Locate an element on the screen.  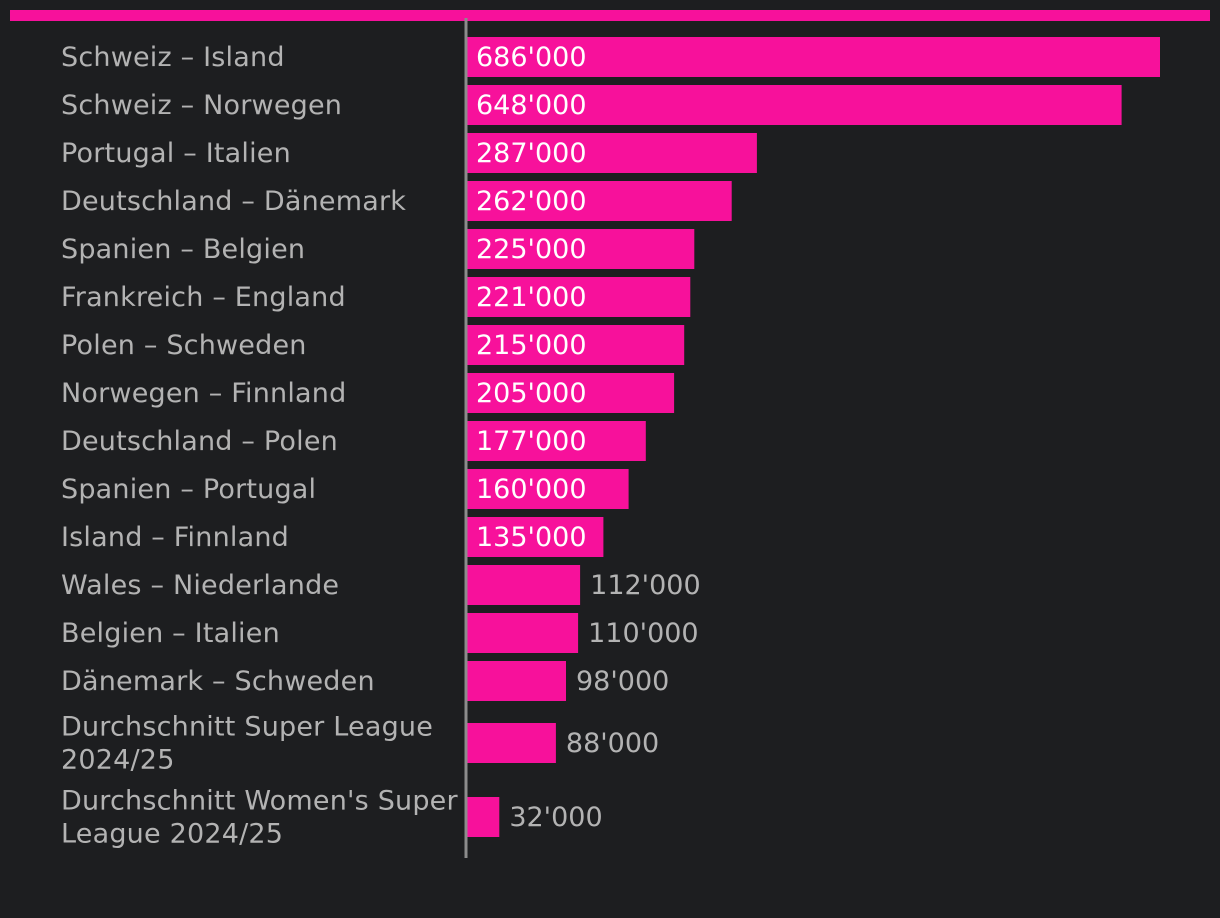
value-label: 648'000 is located at coordinates (531, 105).